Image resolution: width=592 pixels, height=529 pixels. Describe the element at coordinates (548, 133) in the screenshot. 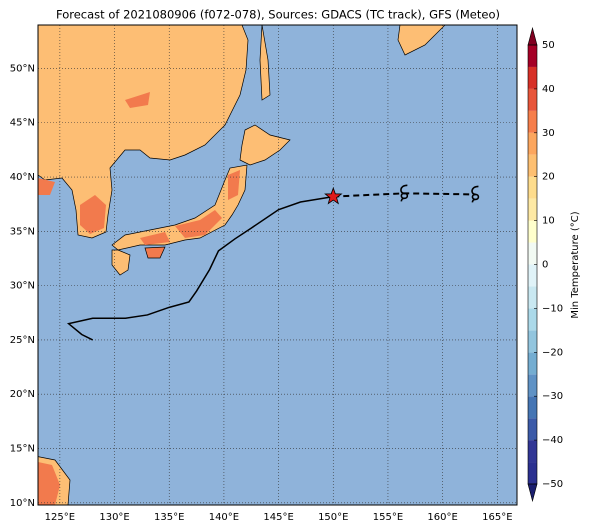

I see `colorbar-tick-label: 30` at that location.